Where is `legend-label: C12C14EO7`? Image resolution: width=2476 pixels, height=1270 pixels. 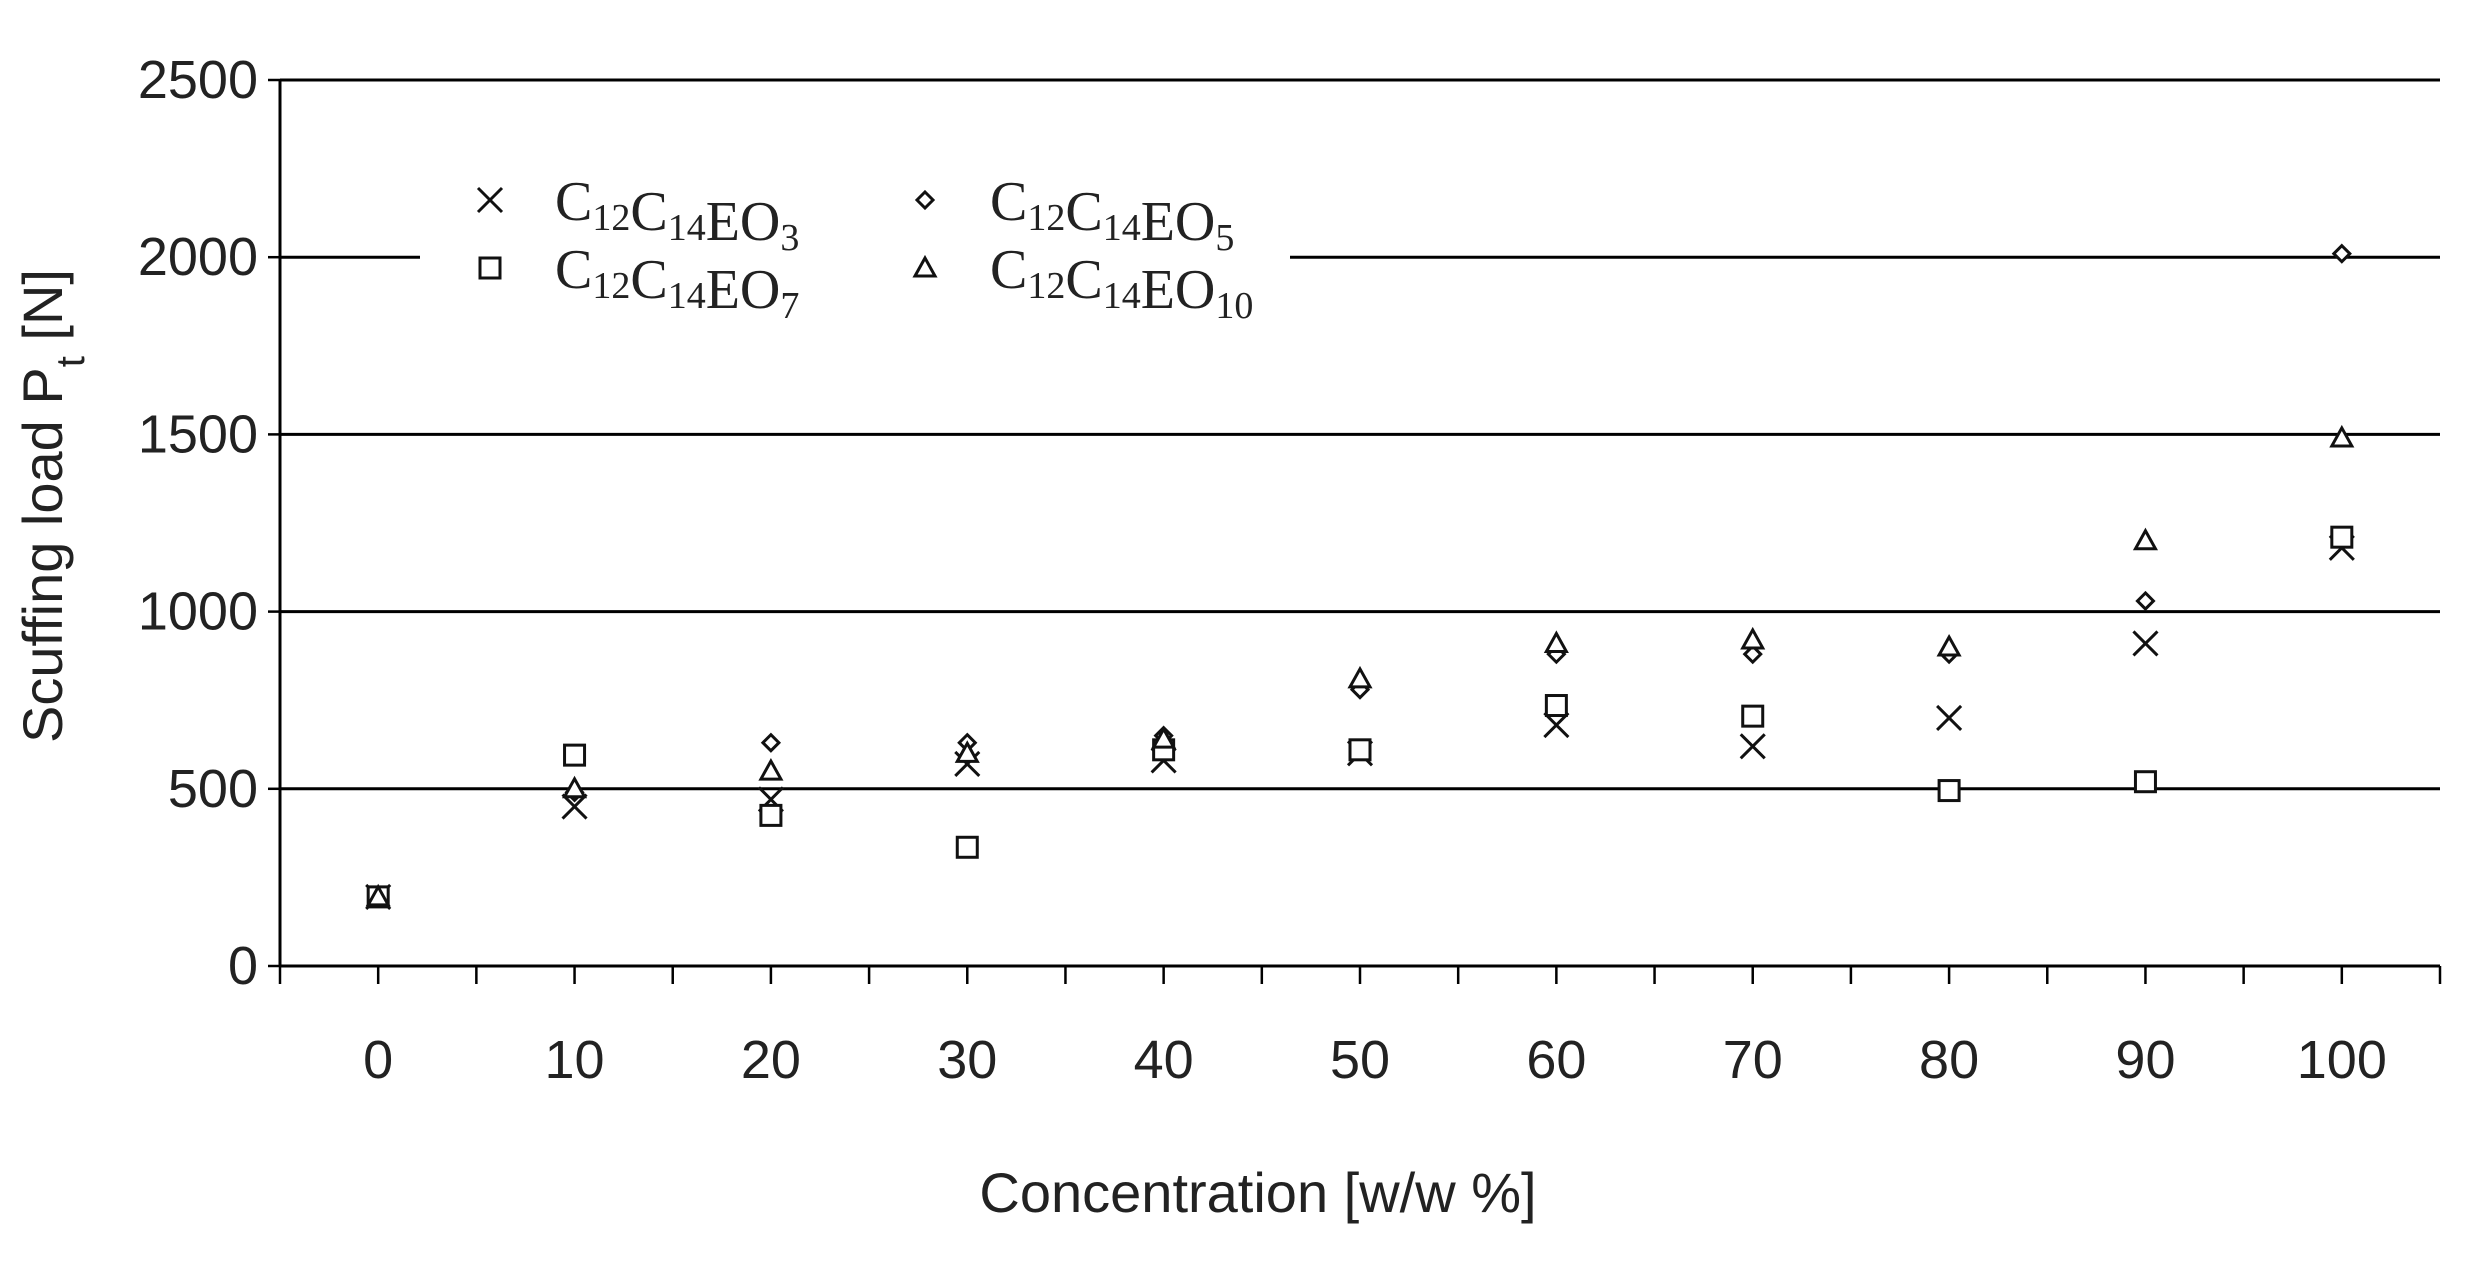
legend-label: C12C14EO7 is located at coordinates (677, 283).